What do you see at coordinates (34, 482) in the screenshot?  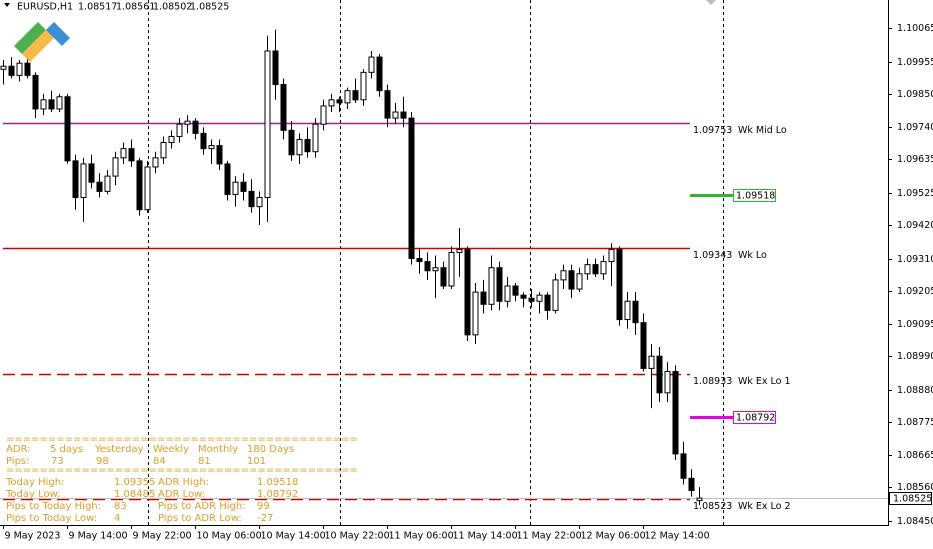 I see `row-label: Today High:` at bounding box center [34, 482].